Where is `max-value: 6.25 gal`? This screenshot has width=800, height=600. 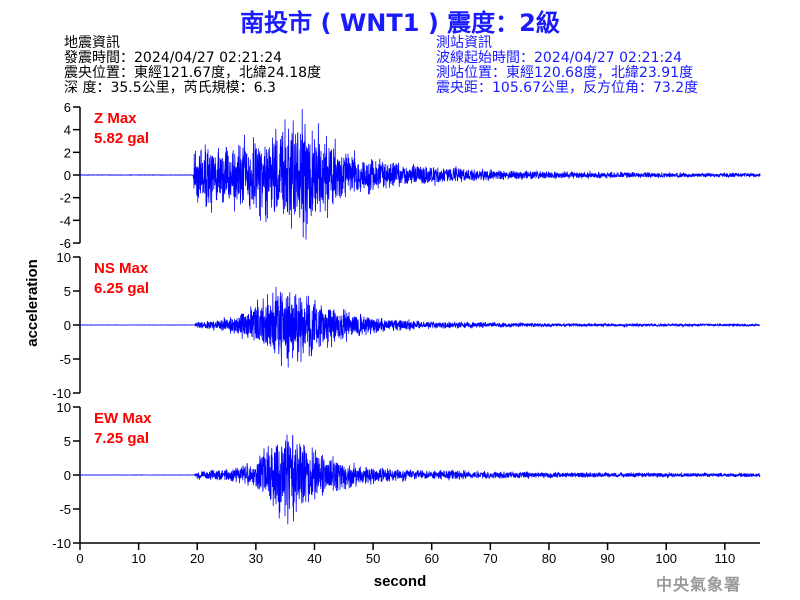 max-value: 6.25 gal is located at coordinates (121, 288).